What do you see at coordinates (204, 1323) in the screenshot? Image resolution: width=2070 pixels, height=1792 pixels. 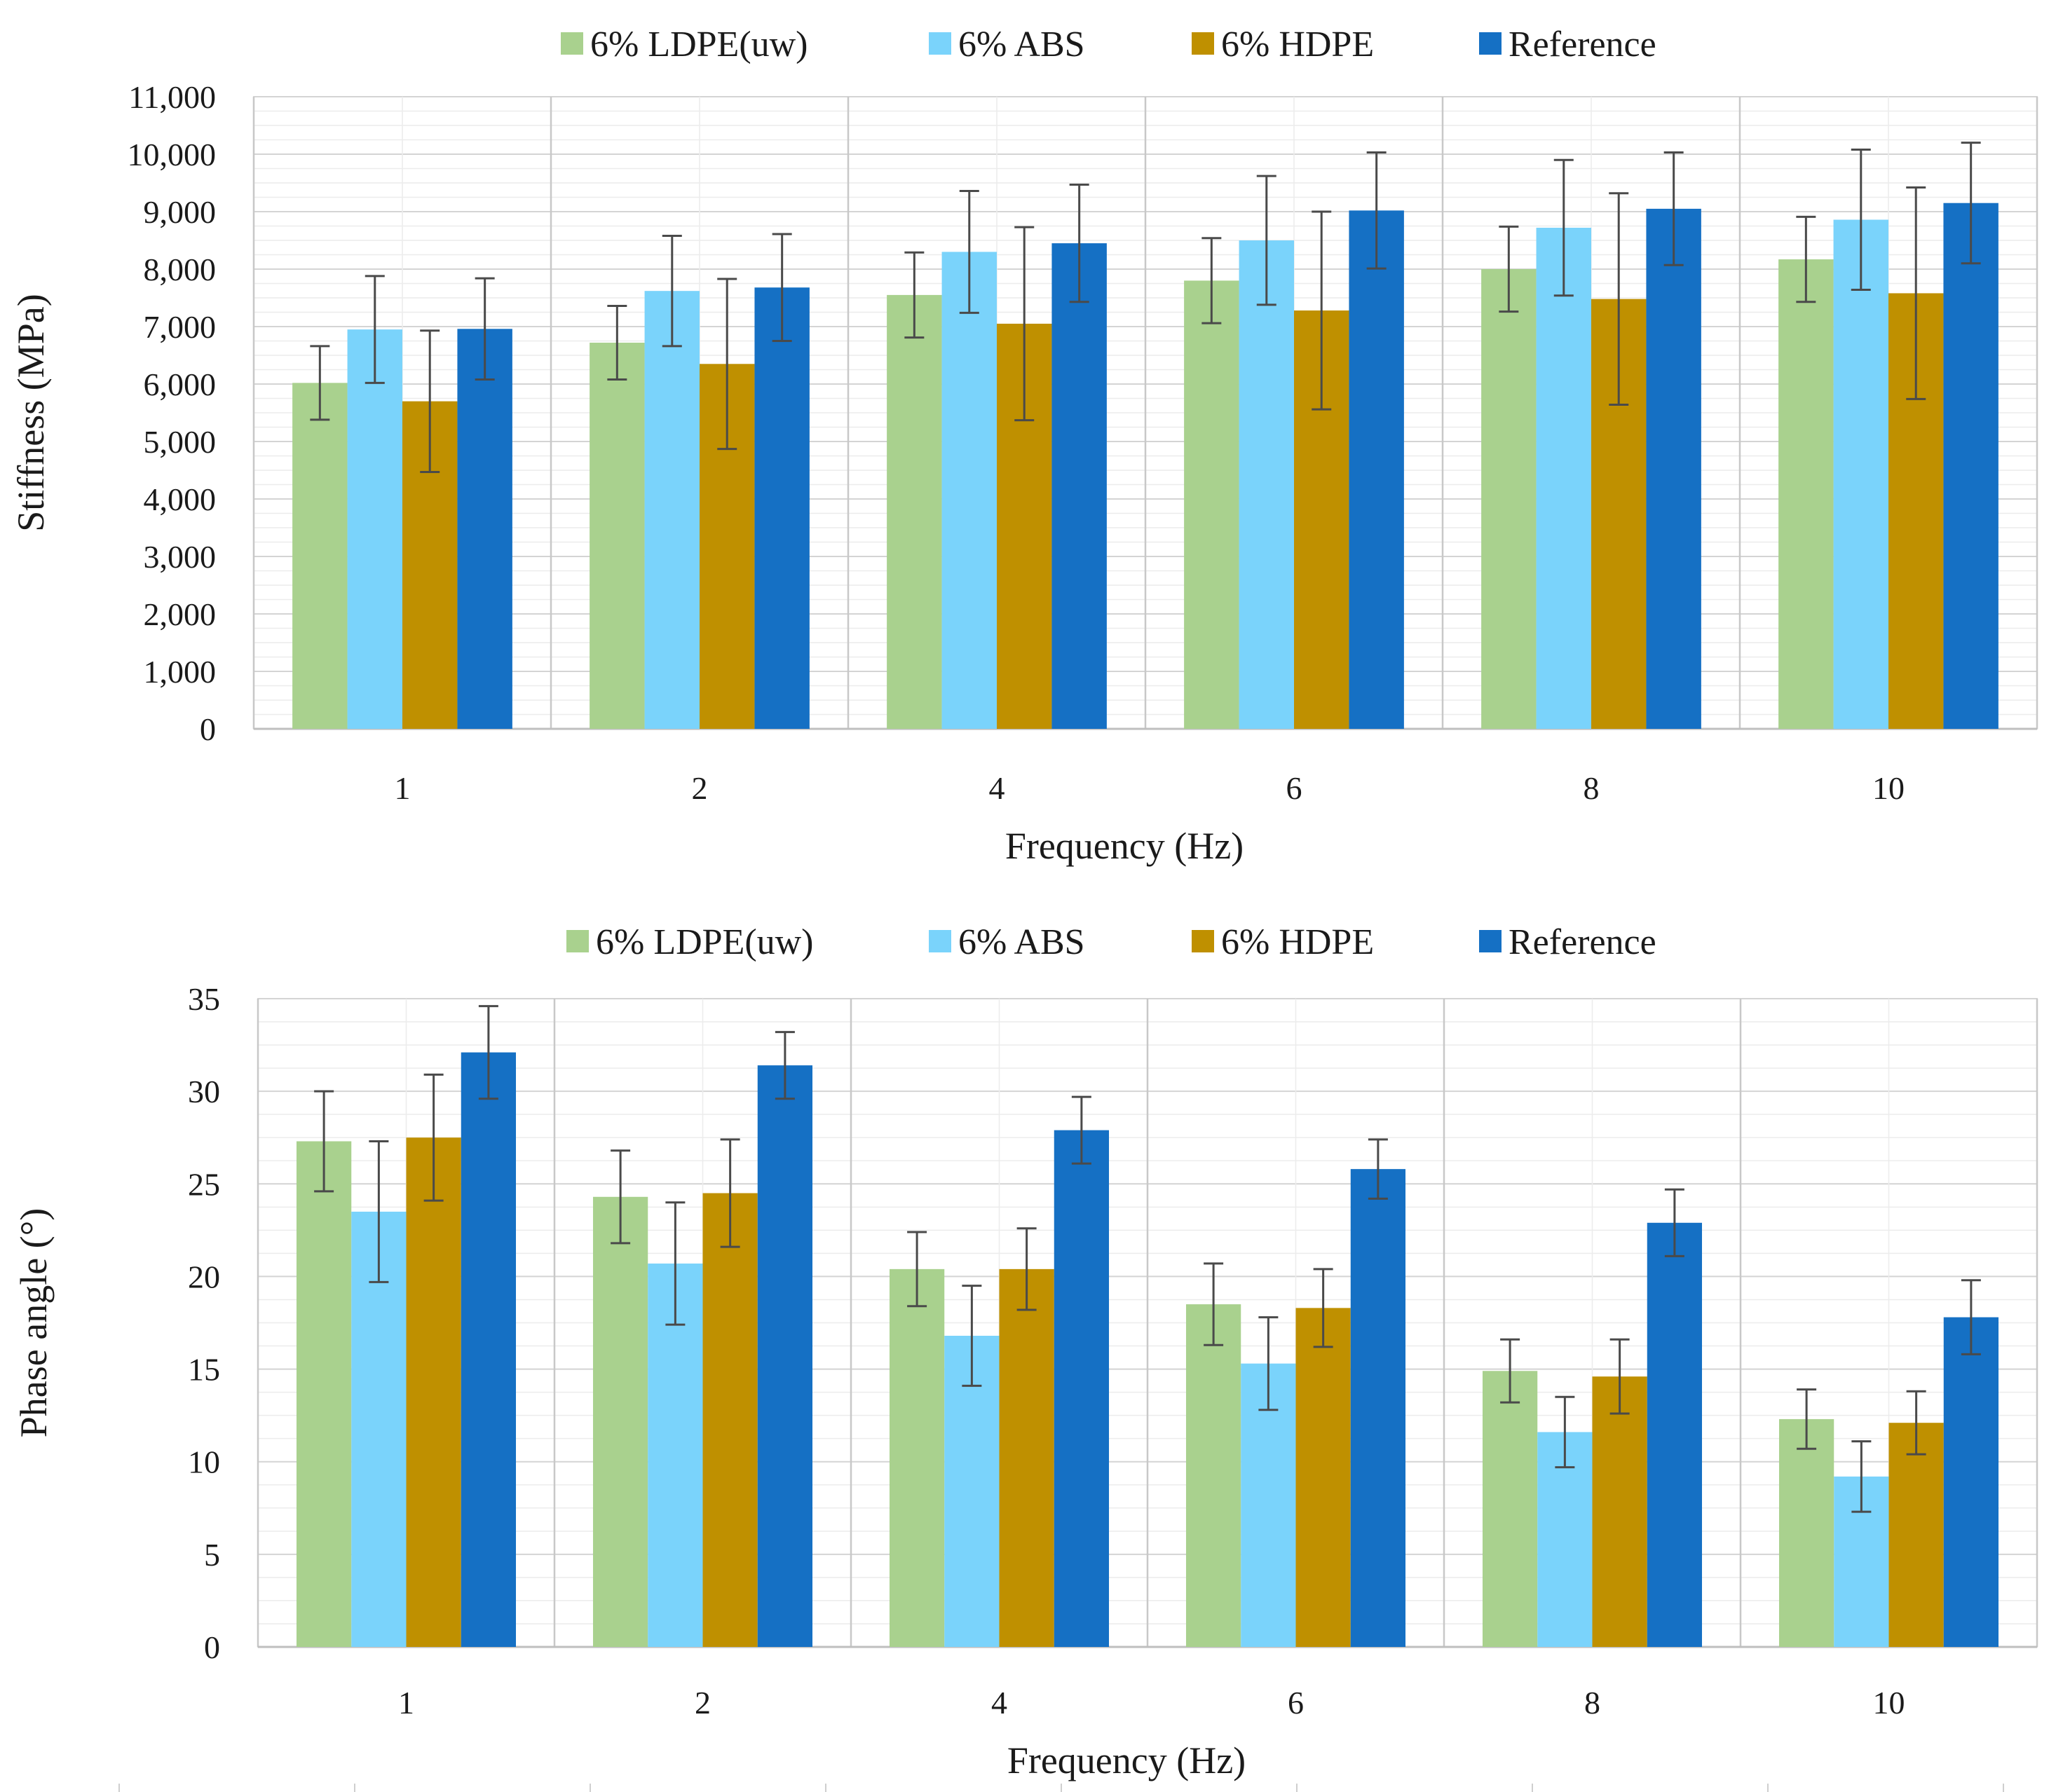 I see `y-tick-labels: 0 5 10 15 20 25 30 35` at bounding box center [204, 1323].